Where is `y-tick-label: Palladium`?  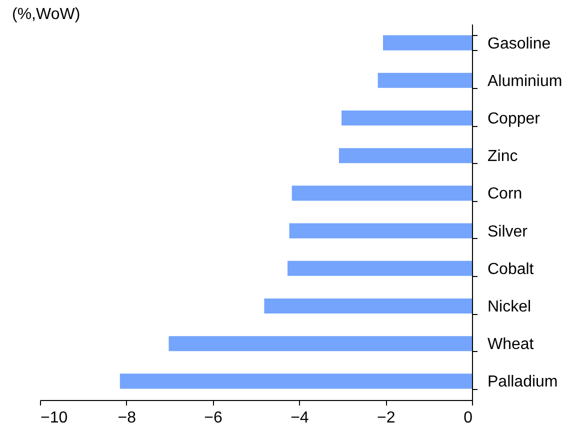
y-tick-label: Palladium is located at coordinates (523, 382).